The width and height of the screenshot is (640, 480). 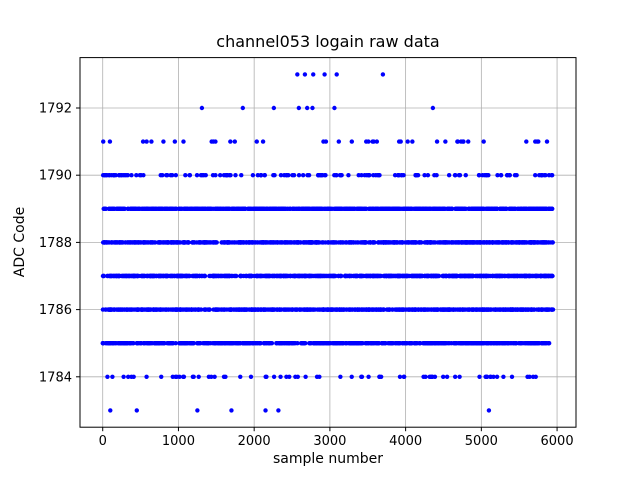 What do you see at coordinates (103, 441) in the screenshot?
I see `x-tick-label: 0` at bounding box center [103, 441].